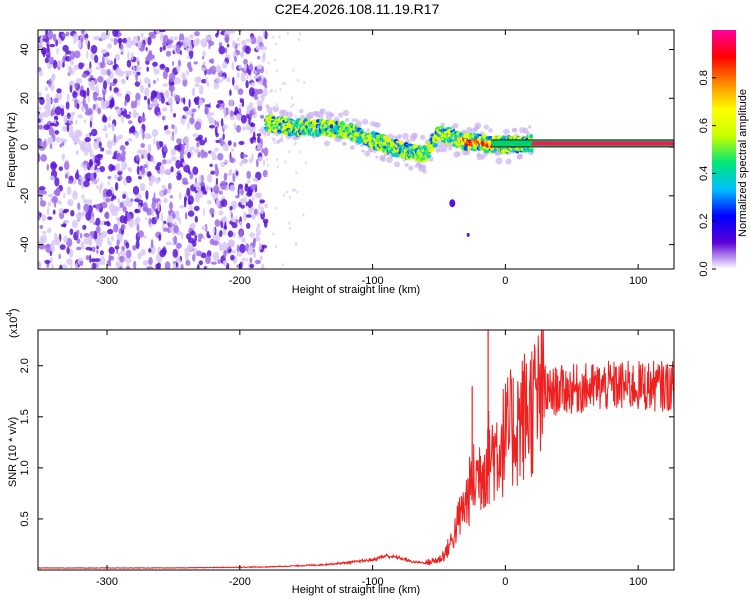 Image resolution: width=750 pixels, height=600 pixels. What do you see at coordinates (356, 290) in the screenshot?
I see `spectrogram-xlabel: Height of straight line (km)` at bounding box center [356, 290].